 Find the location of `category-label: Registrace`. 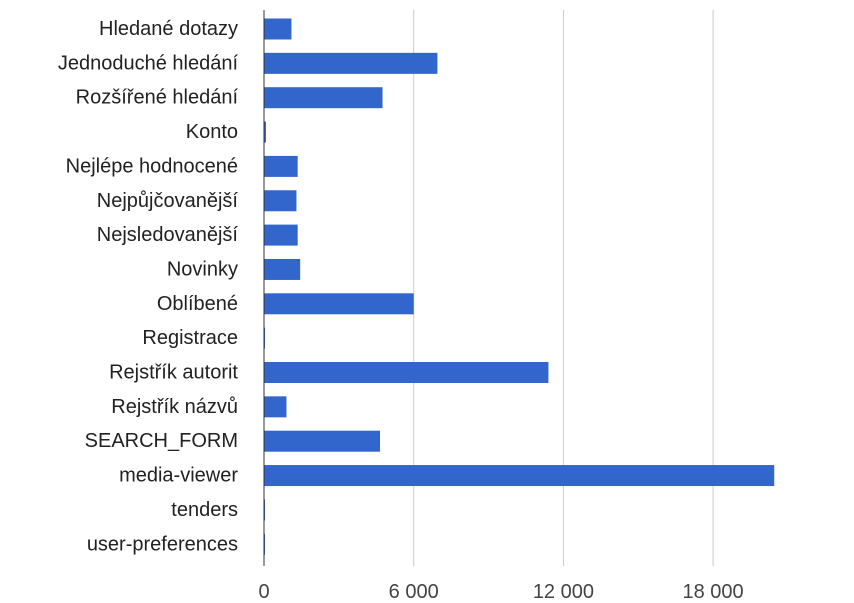

category-label: Registrace is located at coordinates (190, 338).